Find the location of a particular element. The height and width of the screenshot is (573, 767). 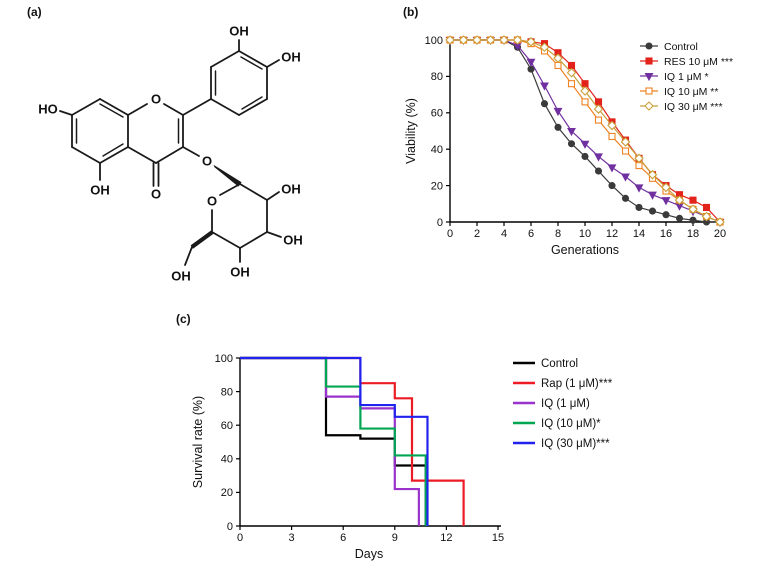

svg-text: HO is located at coordinates (48, 108).